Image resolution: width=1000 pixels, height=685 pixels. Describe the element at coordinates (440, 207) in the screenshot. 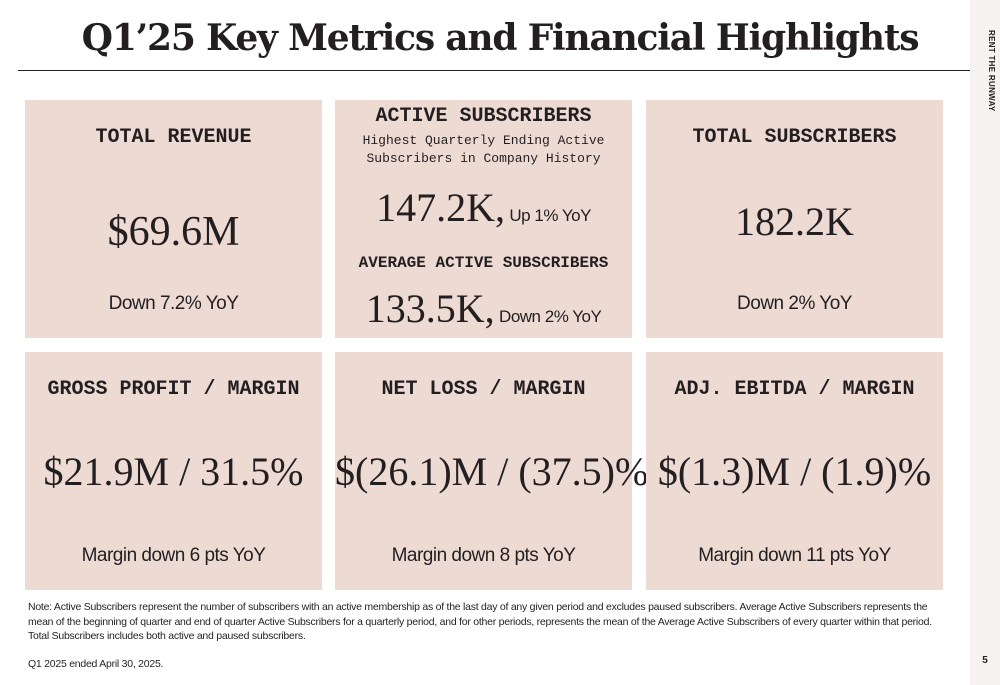

I see `card-value: 147.2K,` at that location.